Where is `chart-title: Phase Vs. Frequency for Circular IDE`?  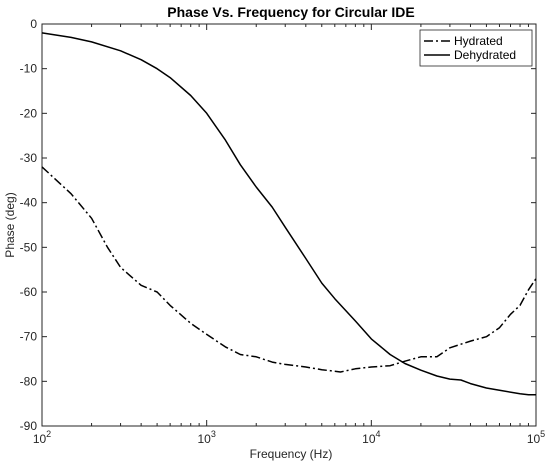 chart-title: Phase Vs. Frequency for Circular IDE is located at coordinates (290, 12).